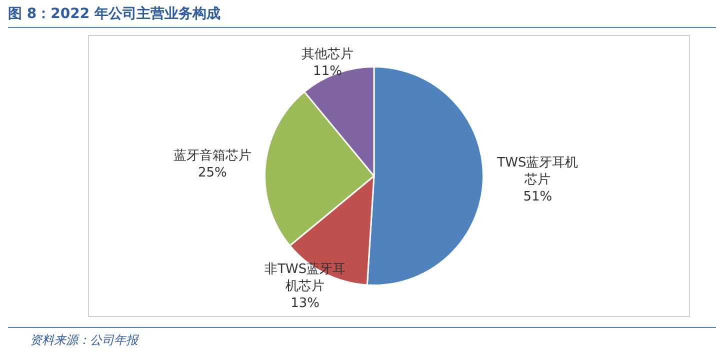  What do you see at coordinates (305, 303) in the screenshot?
I see `data-label: 13%` at bounding box center [305, 303].